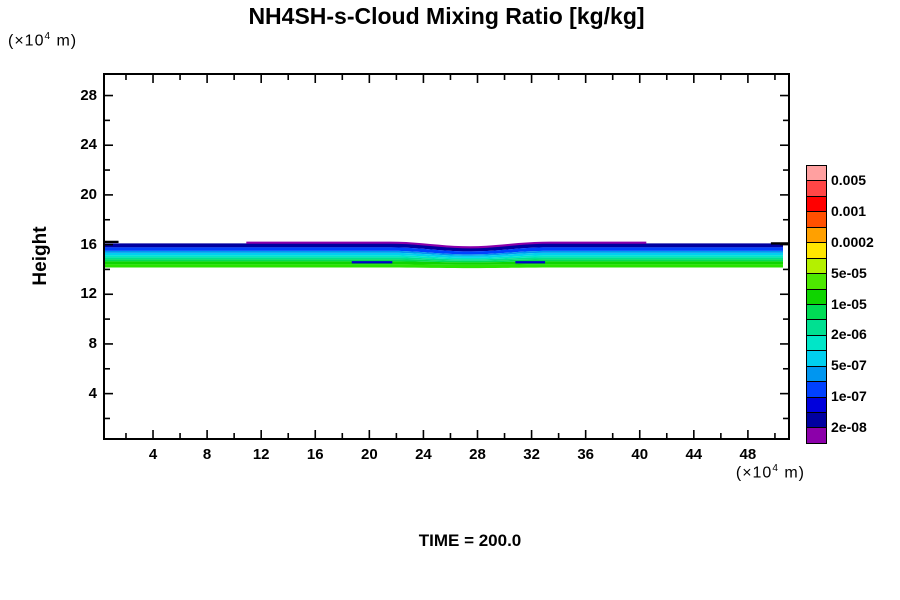  Describe the element at coordinates (849, 180) in the screenshot. I see `colorbar-label-0.005: 0.005` at that location.